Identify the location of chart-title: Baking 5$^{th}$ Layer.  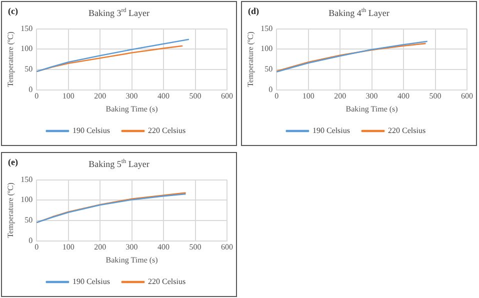
(119, 164).